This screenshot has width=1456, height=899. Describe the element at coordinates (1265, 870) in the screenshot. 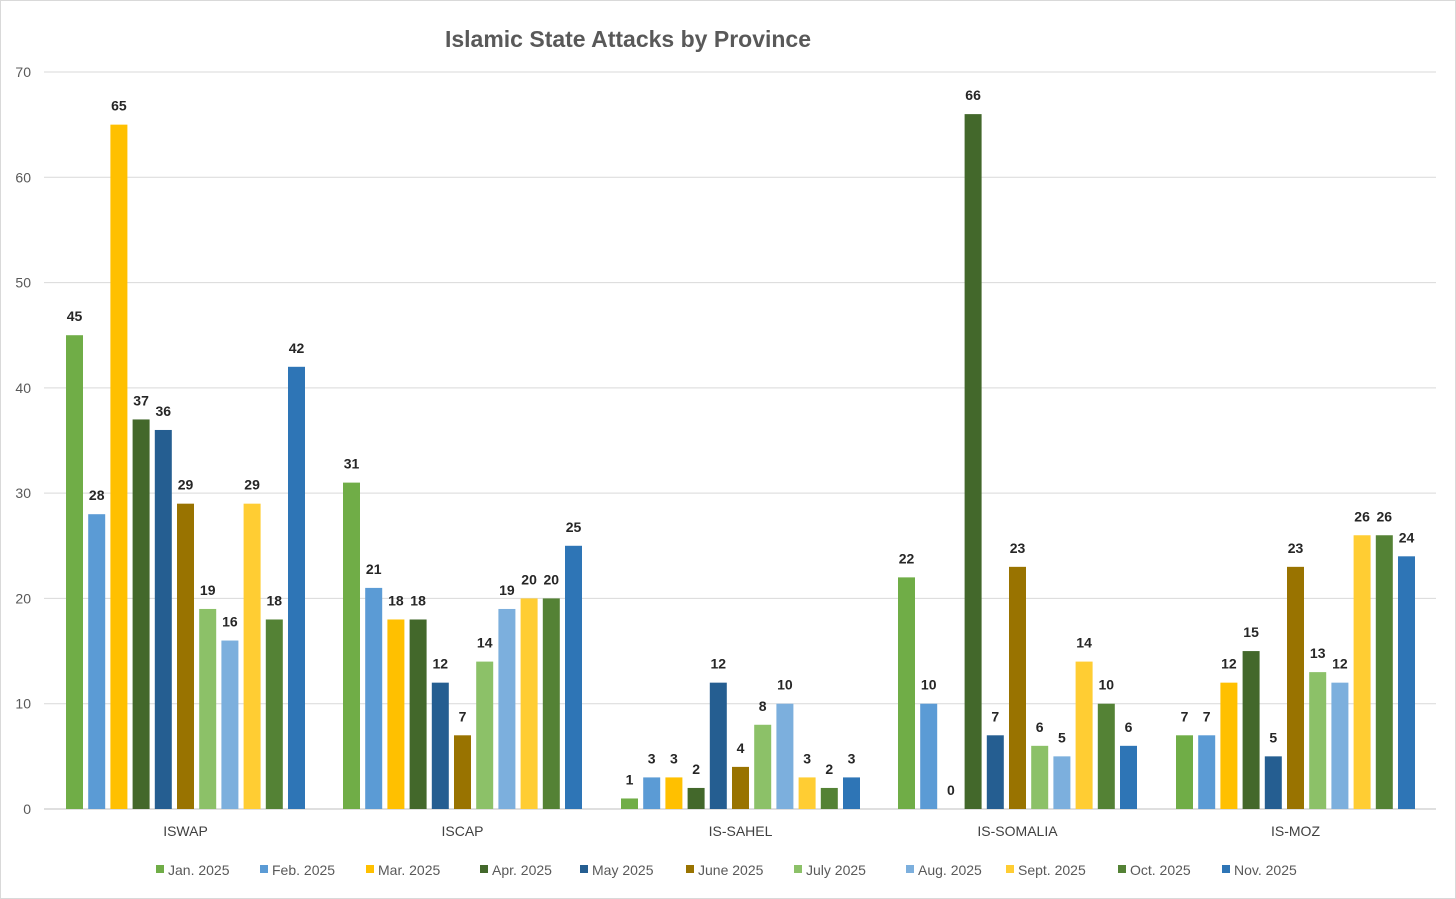

I see `legend-label: Nov. 2025` at that location.